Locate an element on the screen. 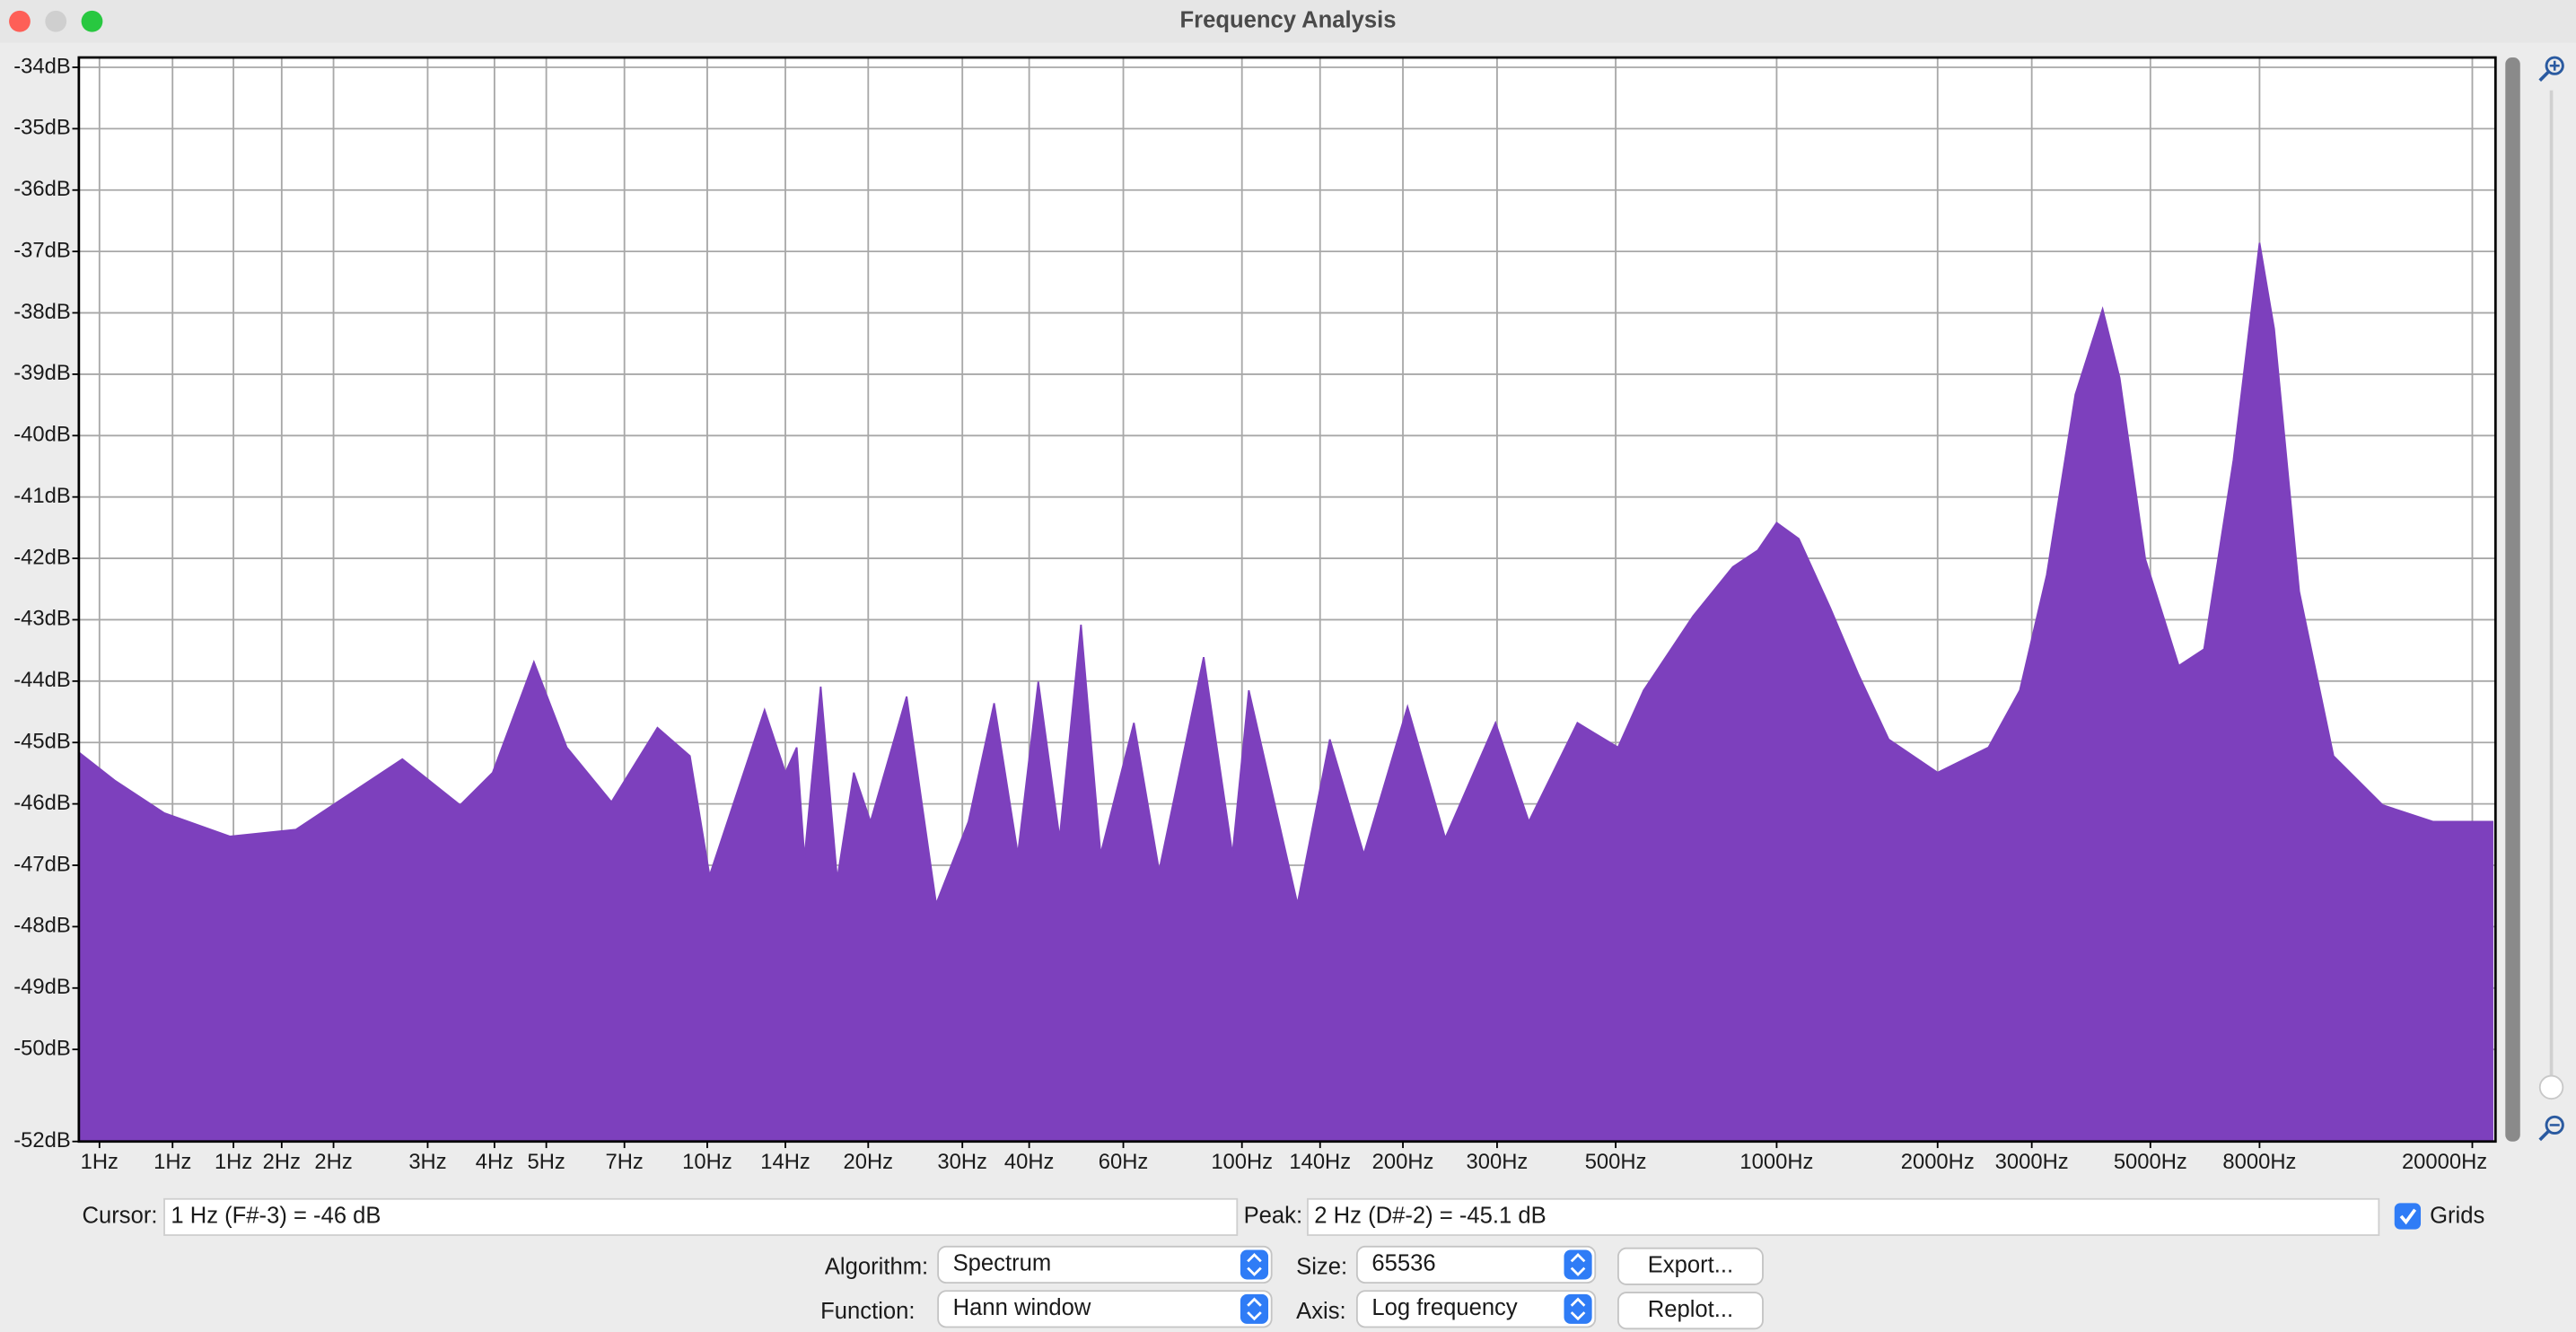  grids-checkmark is located at coordinates (2408, 1216).